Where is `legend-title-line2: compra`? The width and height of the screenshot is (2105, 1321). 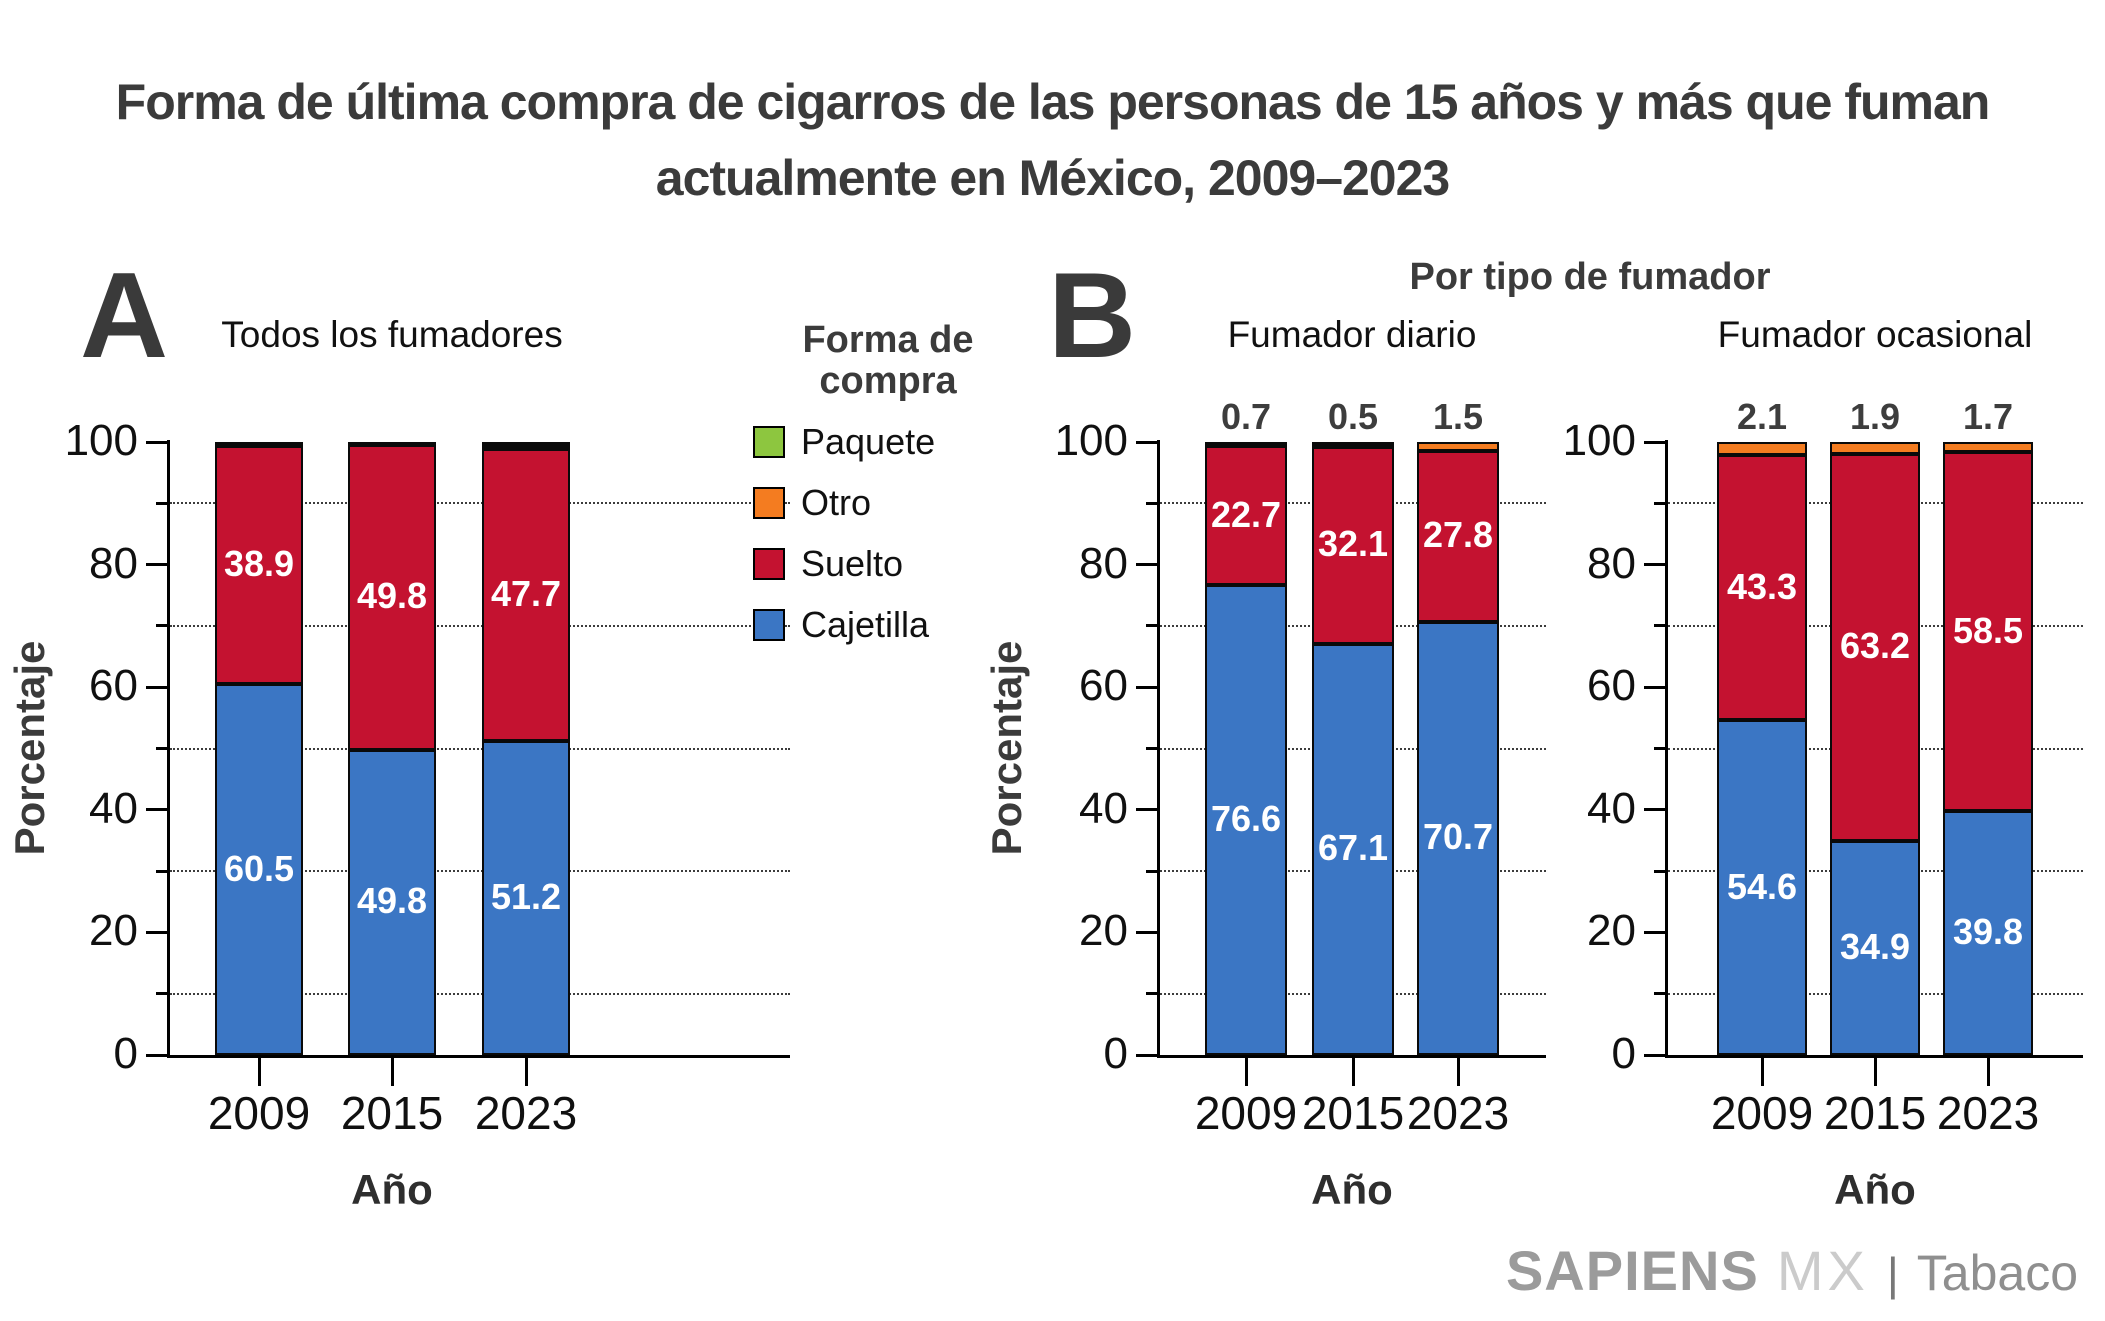
legend-title-line2: compra is located at coordinates (888, 381).